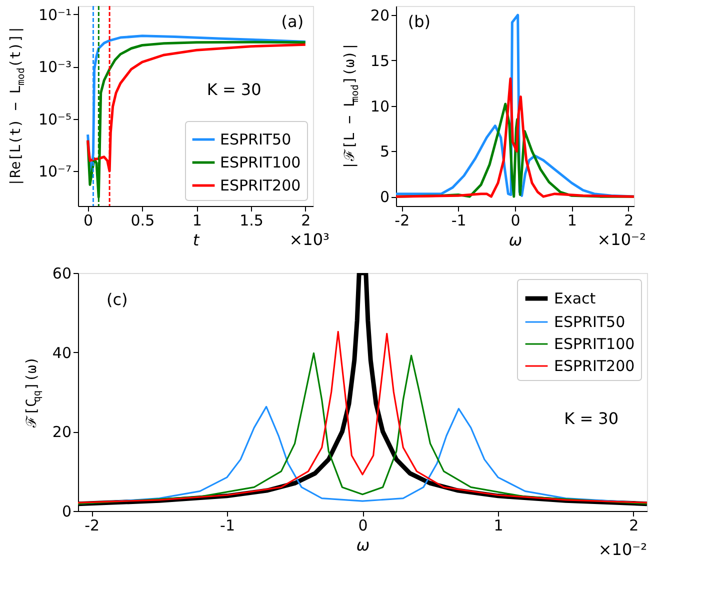 The width and height of the screenshot is (702, 595). Describe the element at coordinates (117, 300) in the screenshot. I see `annotation: (c)` at that location.